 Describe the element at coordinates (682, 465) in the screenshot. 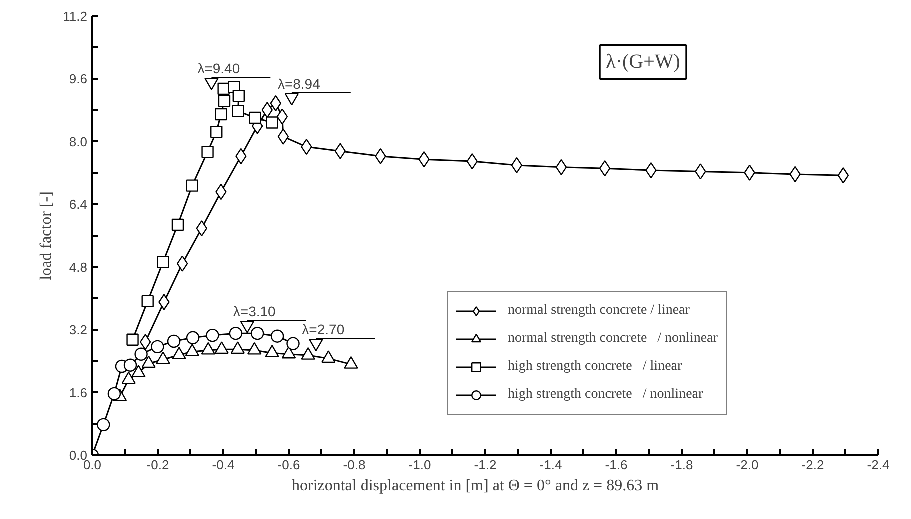

I see `x-tick-label: -1.8` at that location.